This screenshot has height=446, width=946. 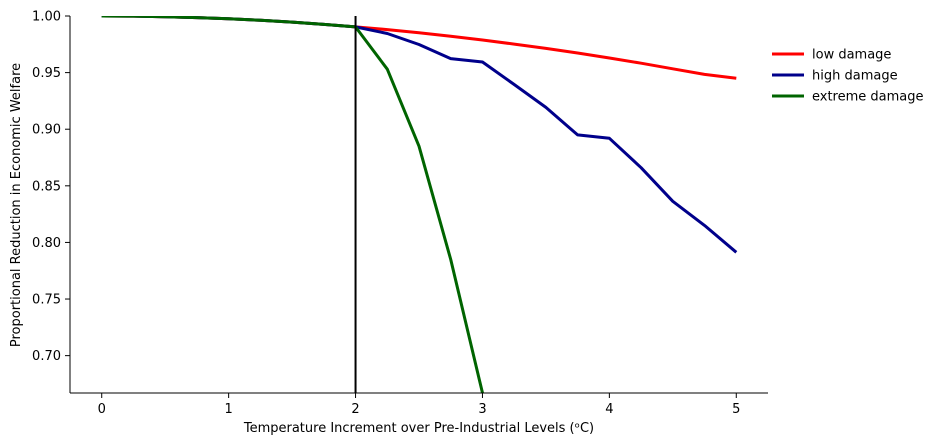 I want to click on x-tick-label: 0, so click(x=102, y=409).